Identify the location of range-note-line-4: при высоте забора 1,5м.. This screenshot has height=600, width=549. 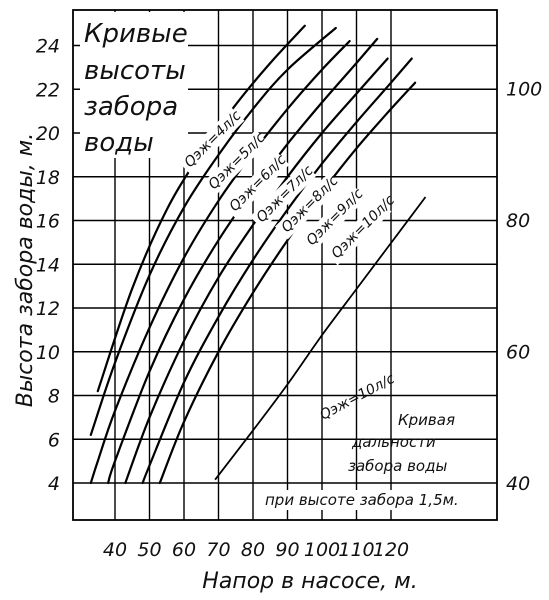
(362, 500).